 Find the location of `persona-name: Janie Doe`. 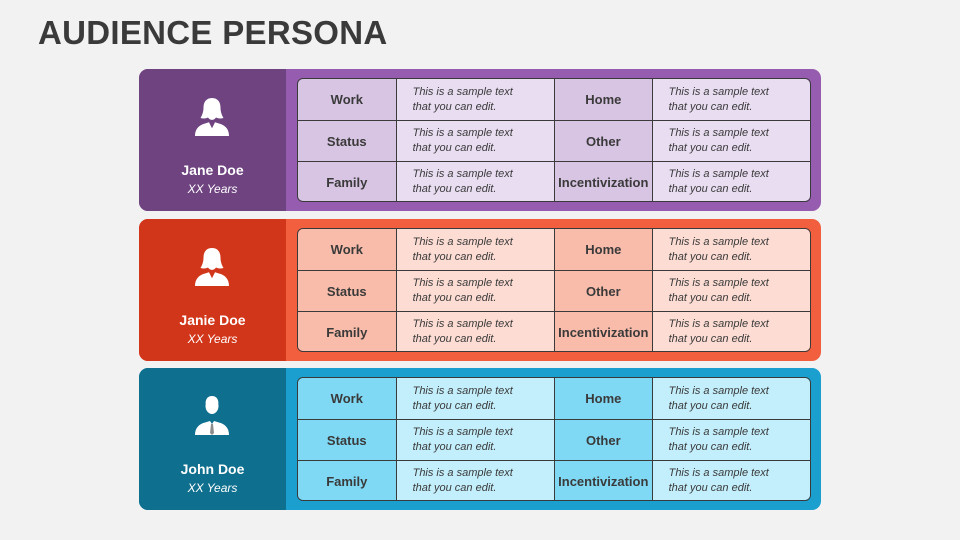

persona-name: Janie Doe is located at coordinates (212, 320).